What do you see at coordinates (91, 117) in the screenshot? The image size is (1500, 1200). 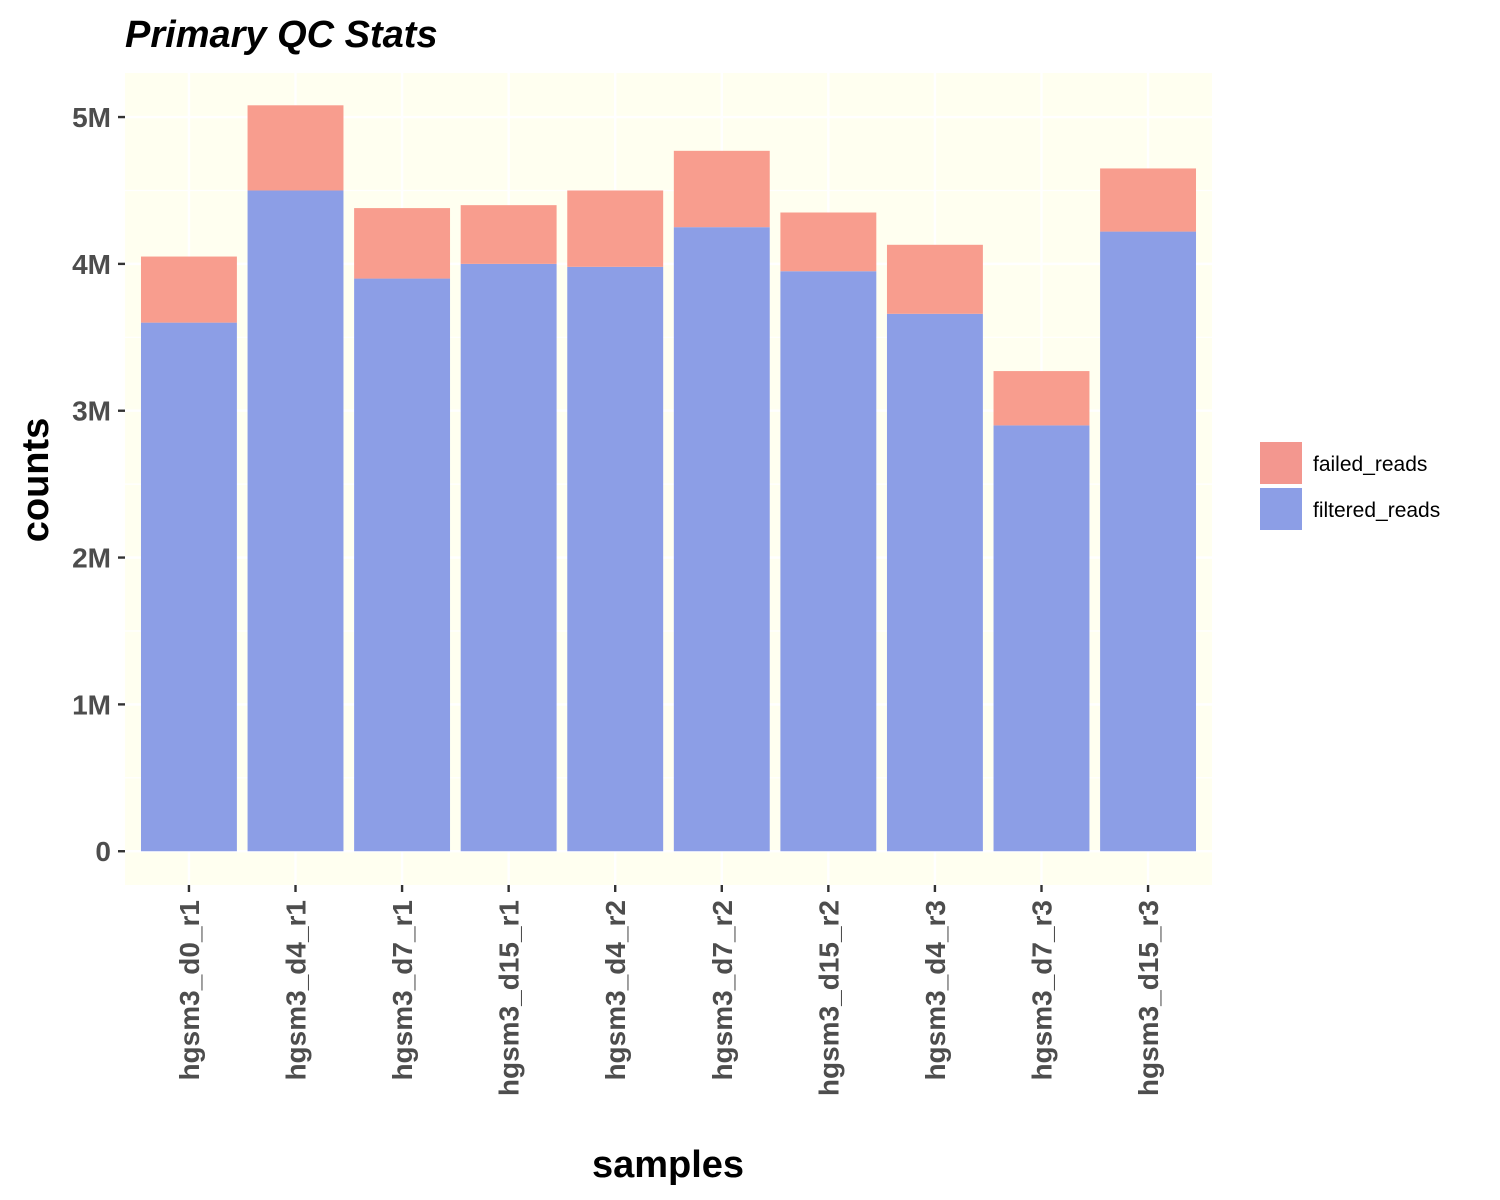 I see `y-tick-label: 5M` at bounding box center [91, 117].